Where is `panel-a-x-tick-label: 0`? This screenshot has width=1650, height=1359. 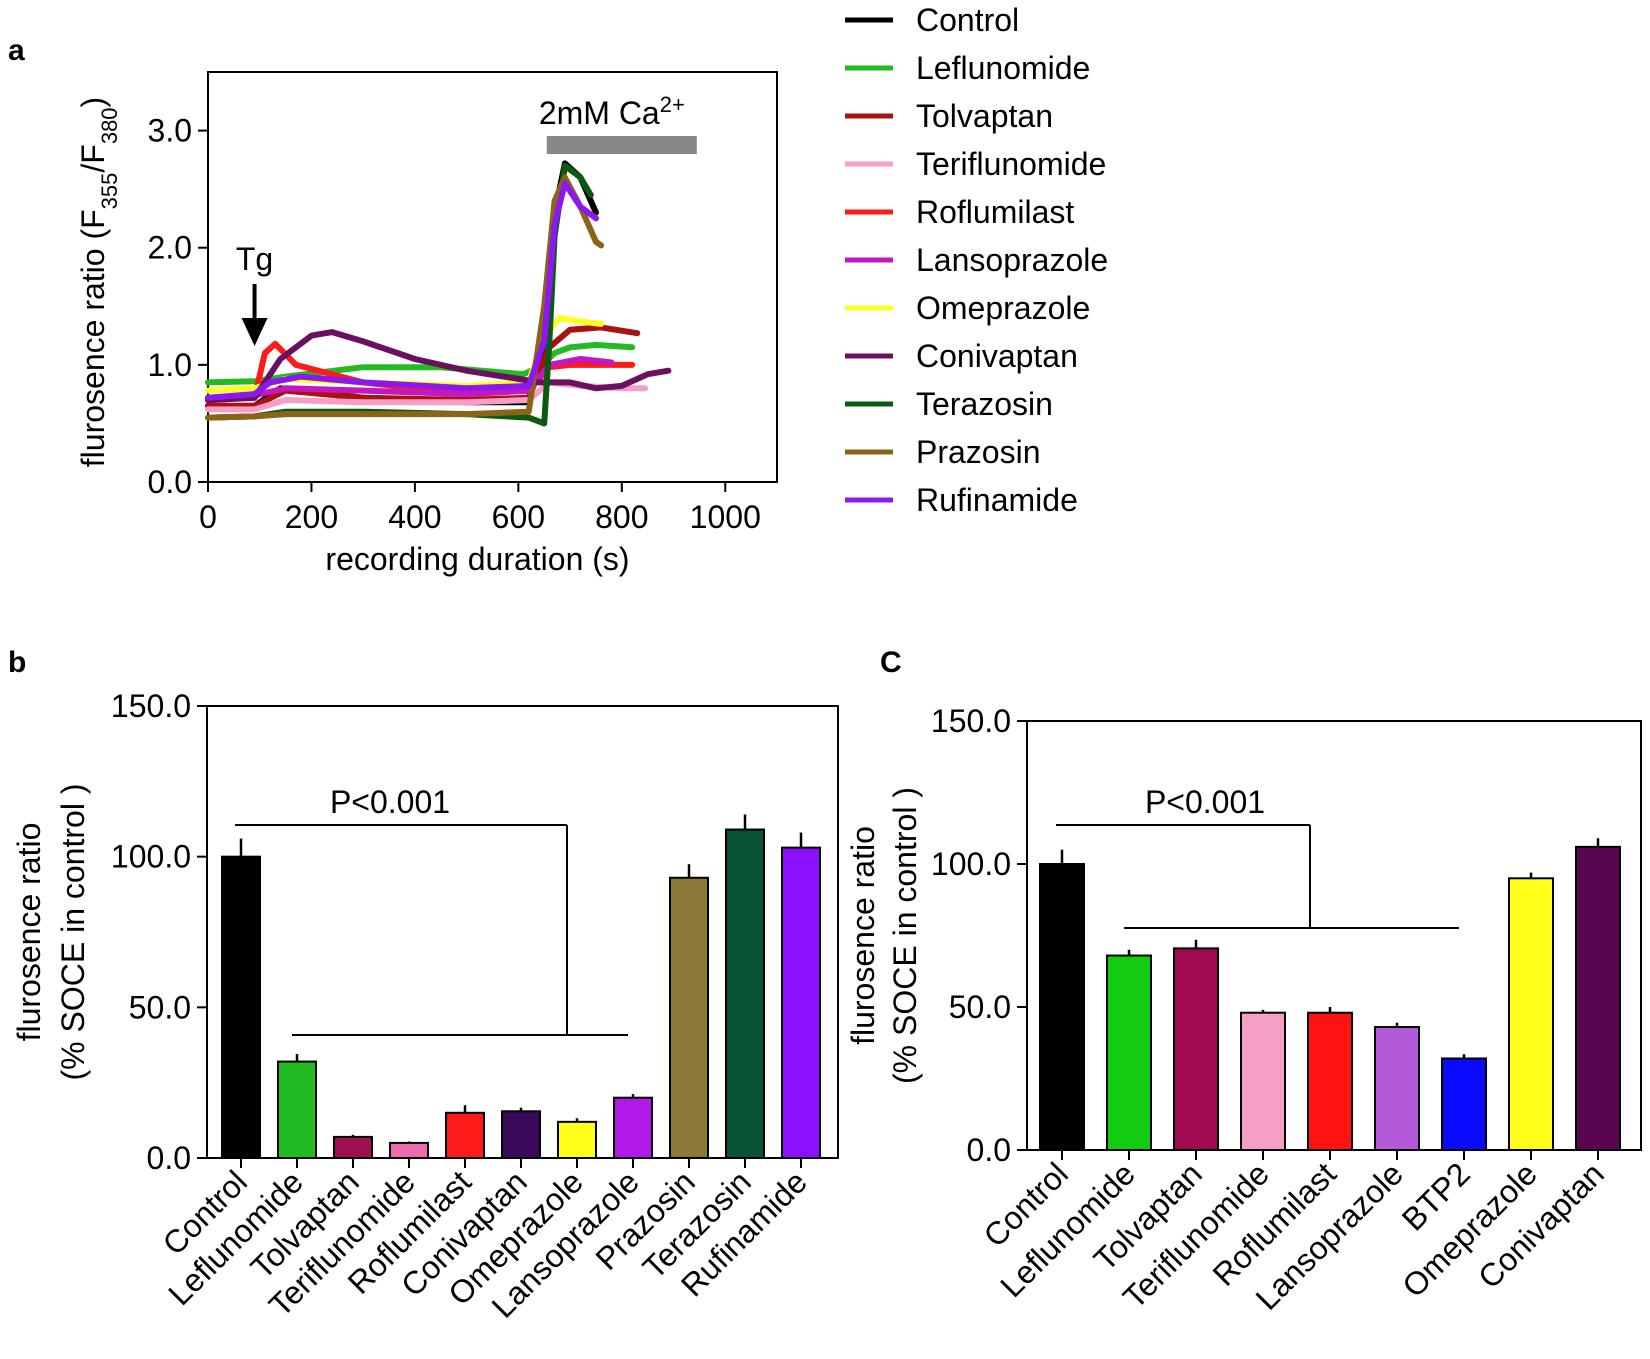
panel-a-x-tick-label: 0 is located at coordinates (208, 517).